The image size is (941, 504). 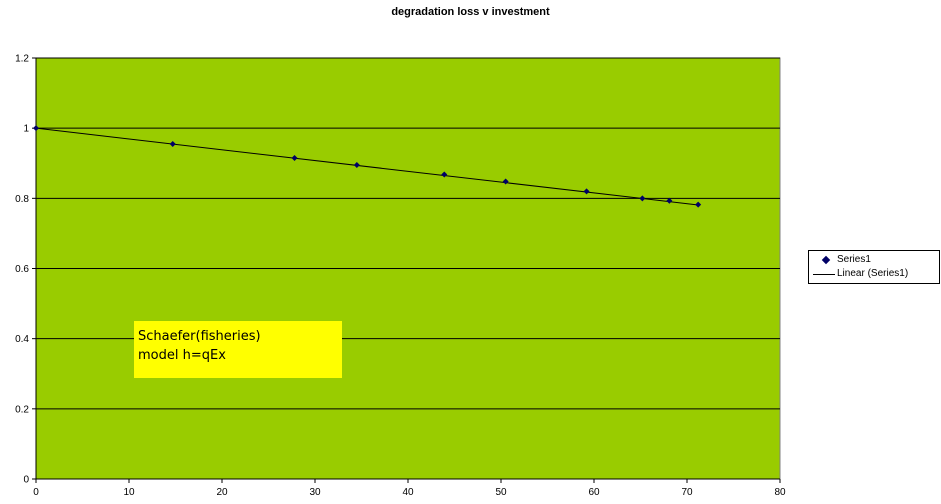 What do you see at coordinates (129, 492) in the screenshot?
I see `x-tick-label: 10` at bounding box center [129, 492].